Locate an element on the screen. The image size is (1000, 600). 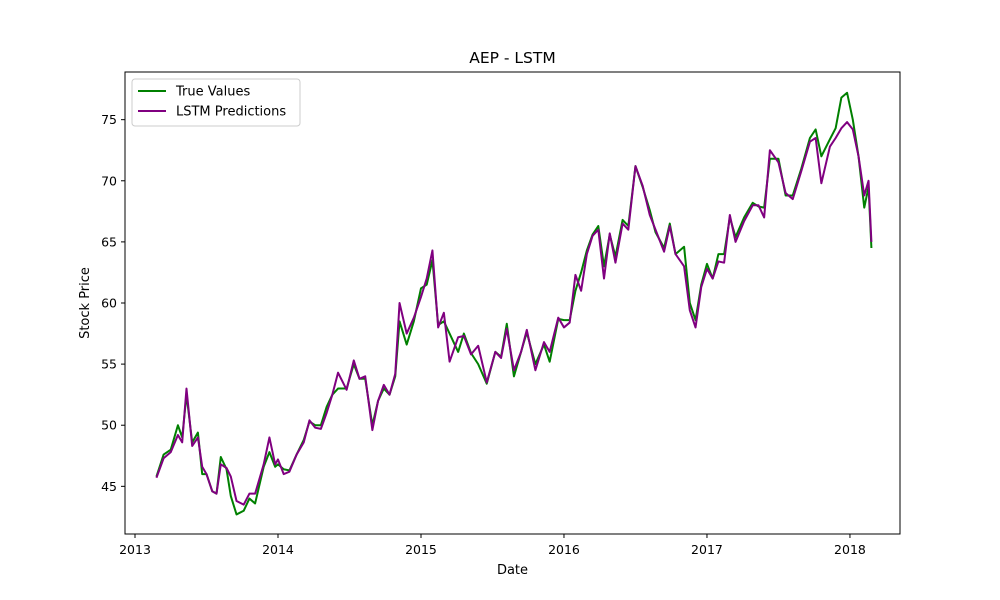
x-axis-ticks: 2013 2014 2015 2016 2017 2018 is located at coordinates (492, 545).